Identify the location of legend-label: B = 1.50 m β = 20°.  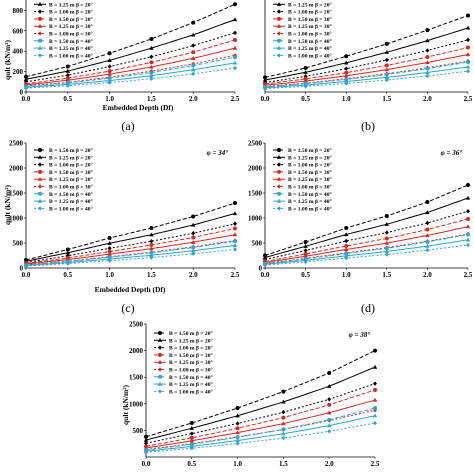
(71, 150).